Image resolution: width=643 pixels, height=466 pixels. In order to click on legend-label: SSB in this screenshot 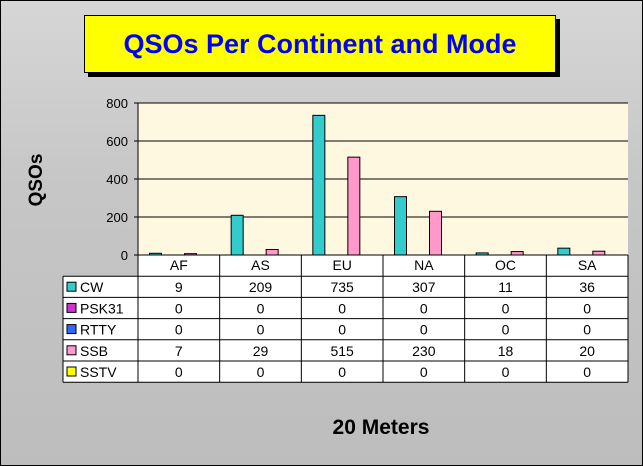, I will do `click(94, 351)`.